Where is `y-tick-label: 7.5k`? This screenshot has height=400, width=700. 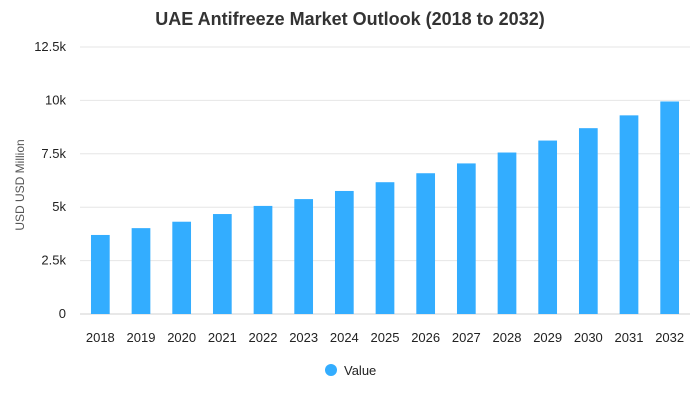
y-tick-label: 7.5k is located at coordinates (53, 153).